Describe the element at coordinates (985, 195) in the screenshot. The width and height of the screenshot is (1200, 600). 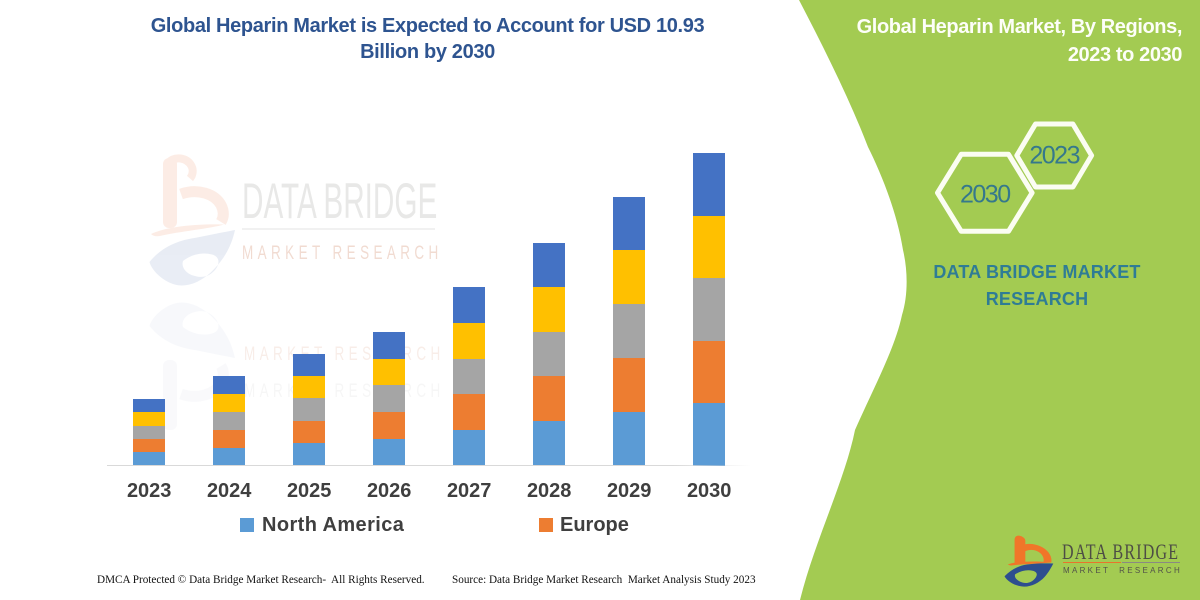
I see `svg-text: 2030` at that location.